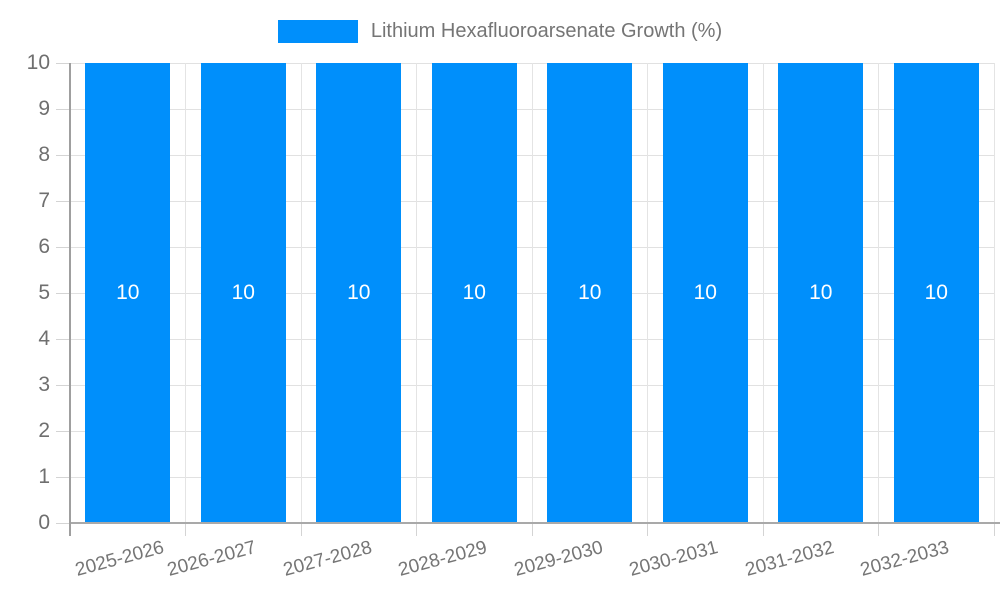  I want to click on y-axis-label: 9, so click(44, 108).